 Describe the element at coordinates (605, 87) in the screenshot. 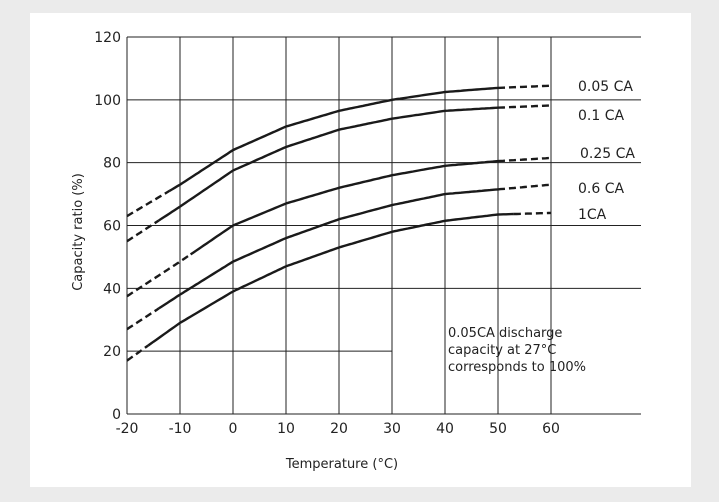

I see `series-label-0-05-ca: 0.05 CA` at that location.